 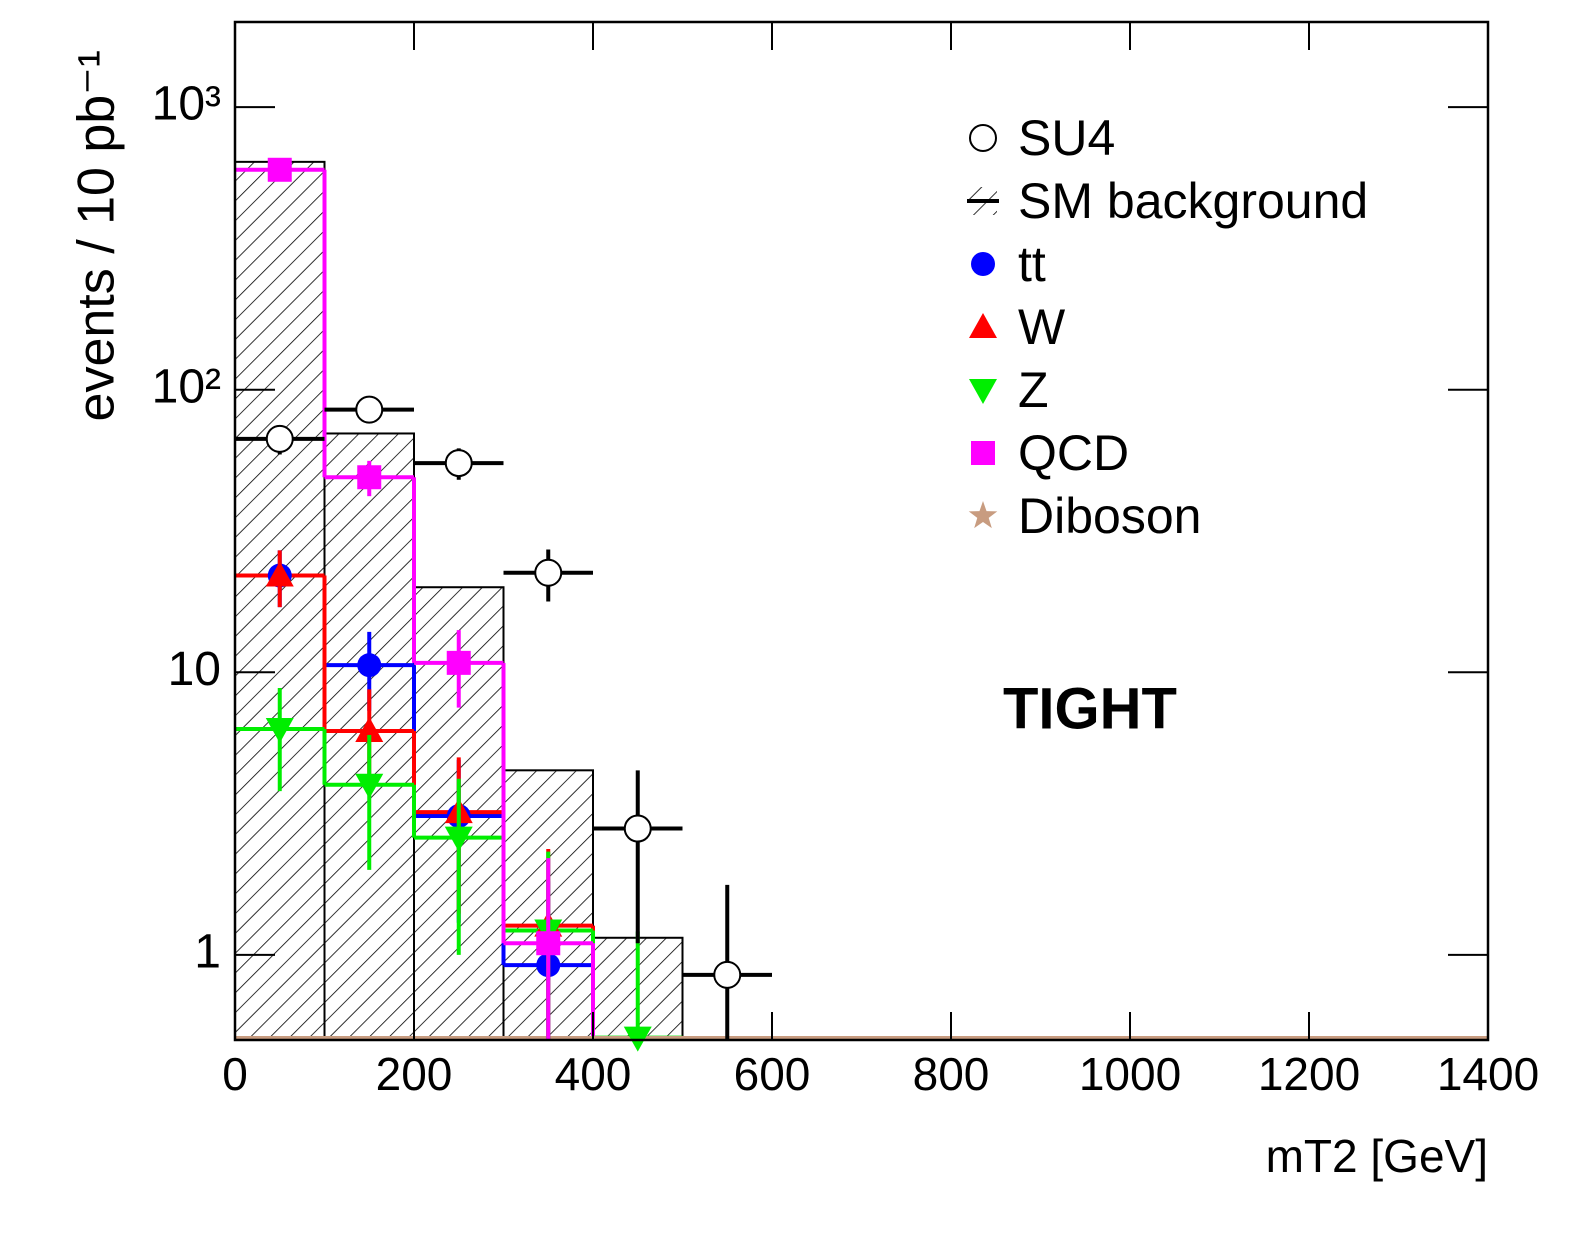 What do you see at coordinates (593, 1074) in the screenshot?
I see `x-tick-label: 400` at bounding box center [593, 1074].